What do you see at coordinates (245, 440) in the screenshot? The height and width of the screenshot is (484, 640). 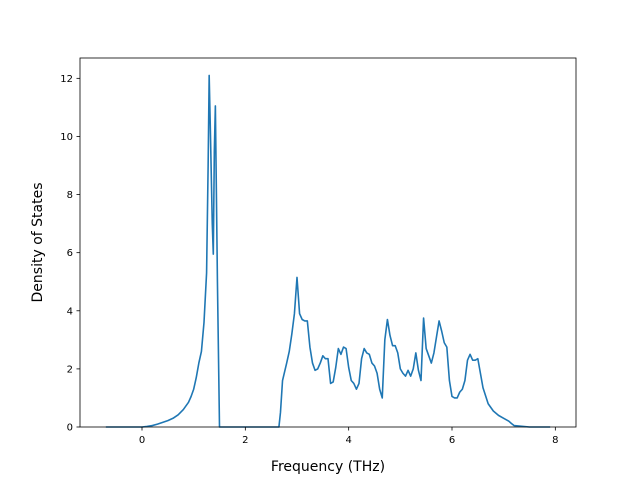 I see `x-tick-label: 2` at bounding box center [245, 440].